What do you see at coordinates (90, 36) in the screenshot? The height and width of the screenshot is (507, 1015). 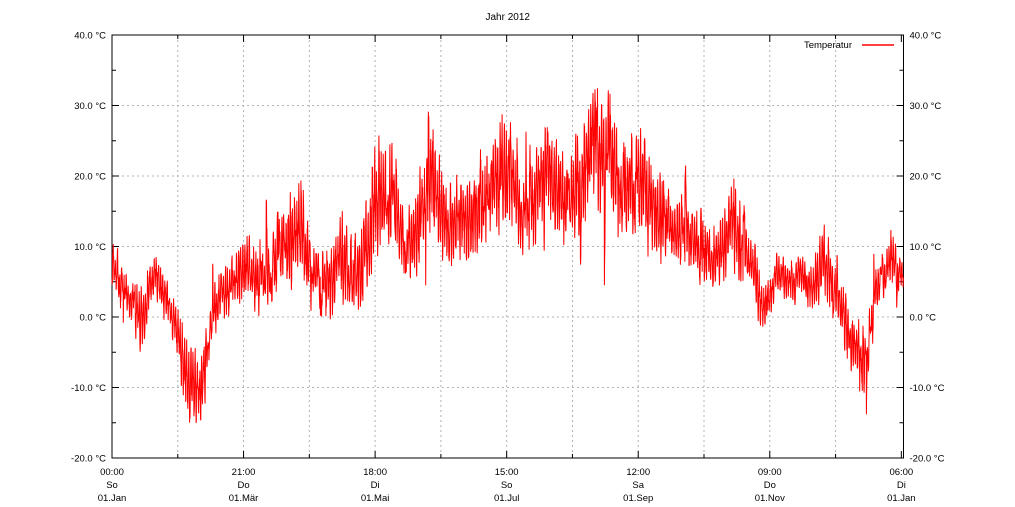 I see `y-axis-label-left: 40.0 °C` at bounding box center [90, 36].